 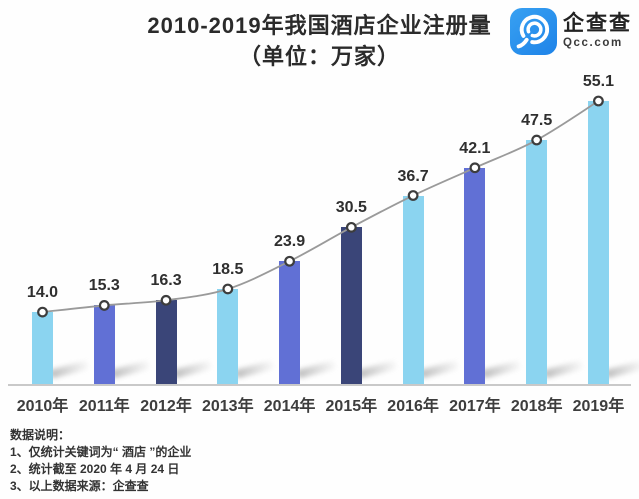 I want to click on value-label: 18.5, so click(x=228, y=269).